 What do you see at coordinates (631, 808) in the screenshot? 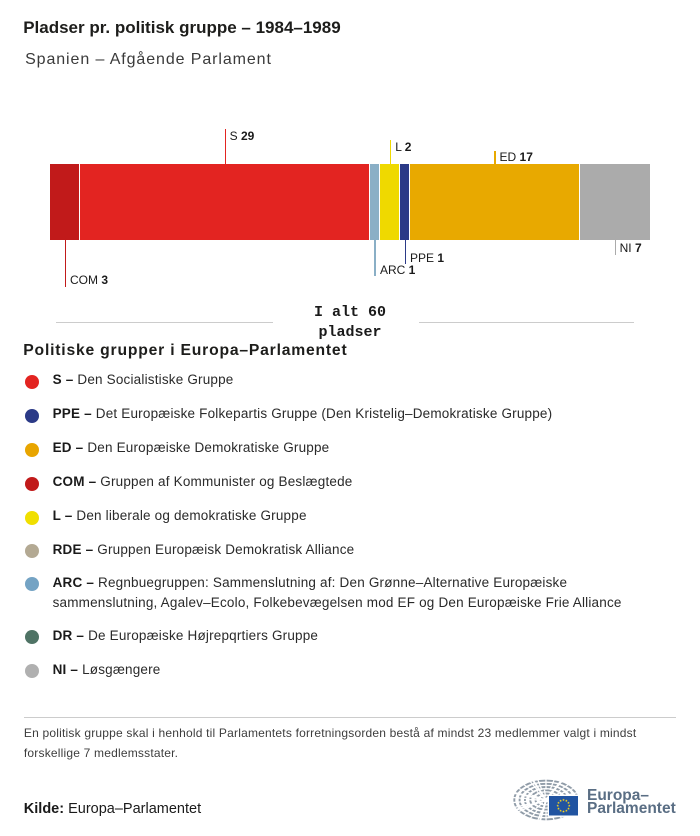
I see `svg-text: Parlamentet` at bounding box center [631, 808].